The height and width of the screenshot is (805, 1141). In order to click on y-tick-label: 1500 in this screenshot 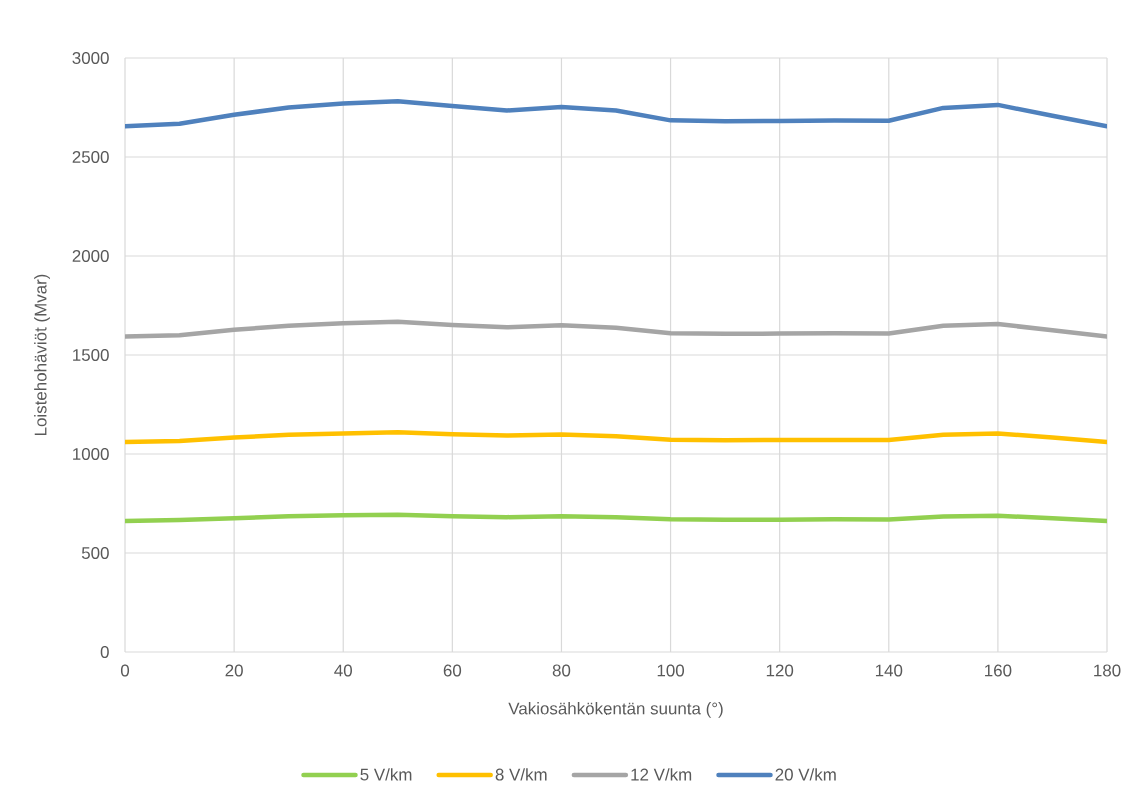, I will do `click(91, 354)`.